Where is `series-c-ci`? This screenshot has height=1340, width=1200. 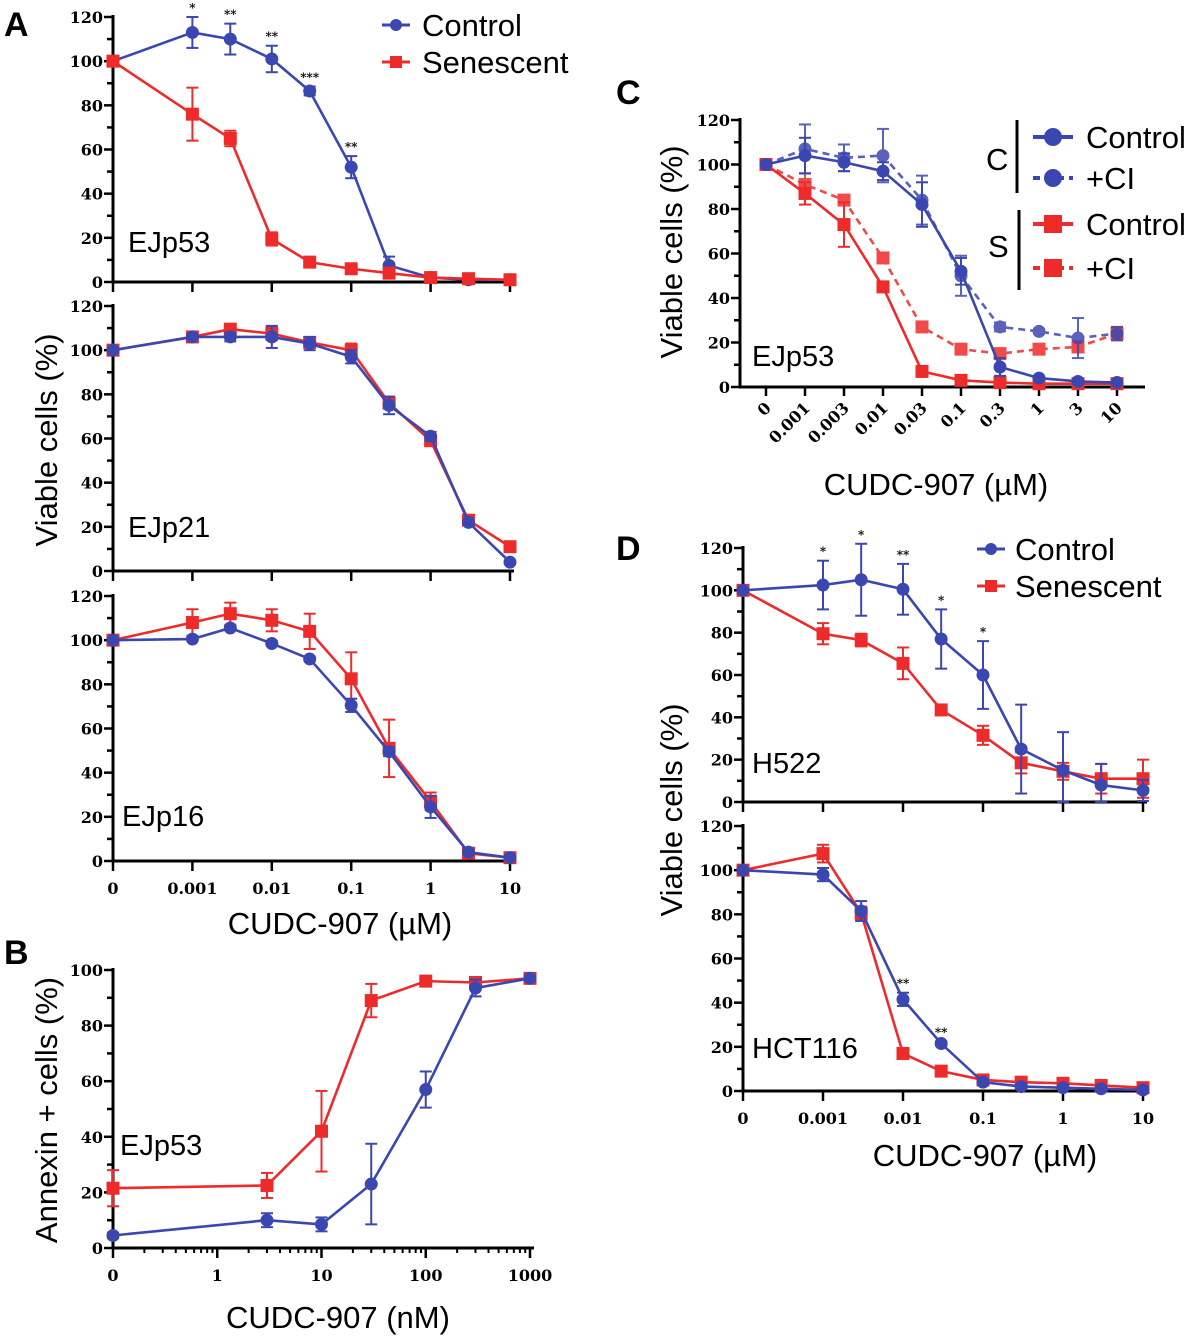
series-c-ci is located at coordinates (941, 241).